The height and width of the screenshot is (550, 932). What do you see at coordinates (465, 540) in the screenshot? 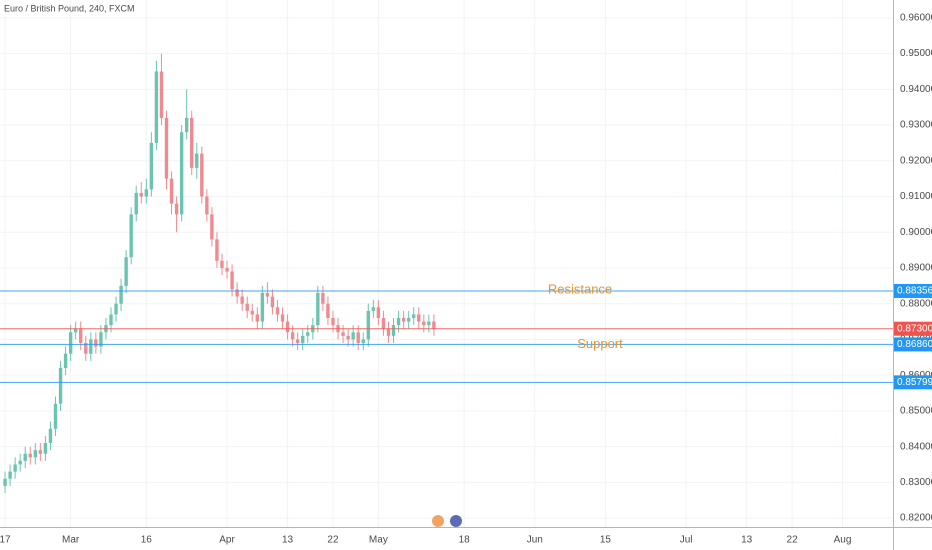
I see `x-tick-label: 18` at bounding box center [465, 540].